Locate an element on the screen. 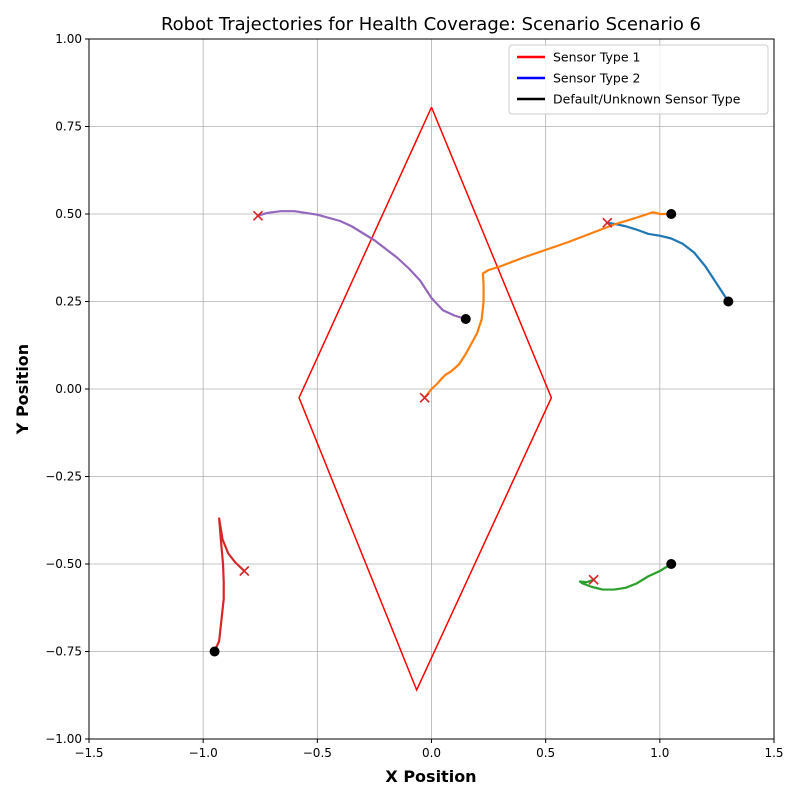  x-axis-title: X Position is located at coordinates (430, 776).